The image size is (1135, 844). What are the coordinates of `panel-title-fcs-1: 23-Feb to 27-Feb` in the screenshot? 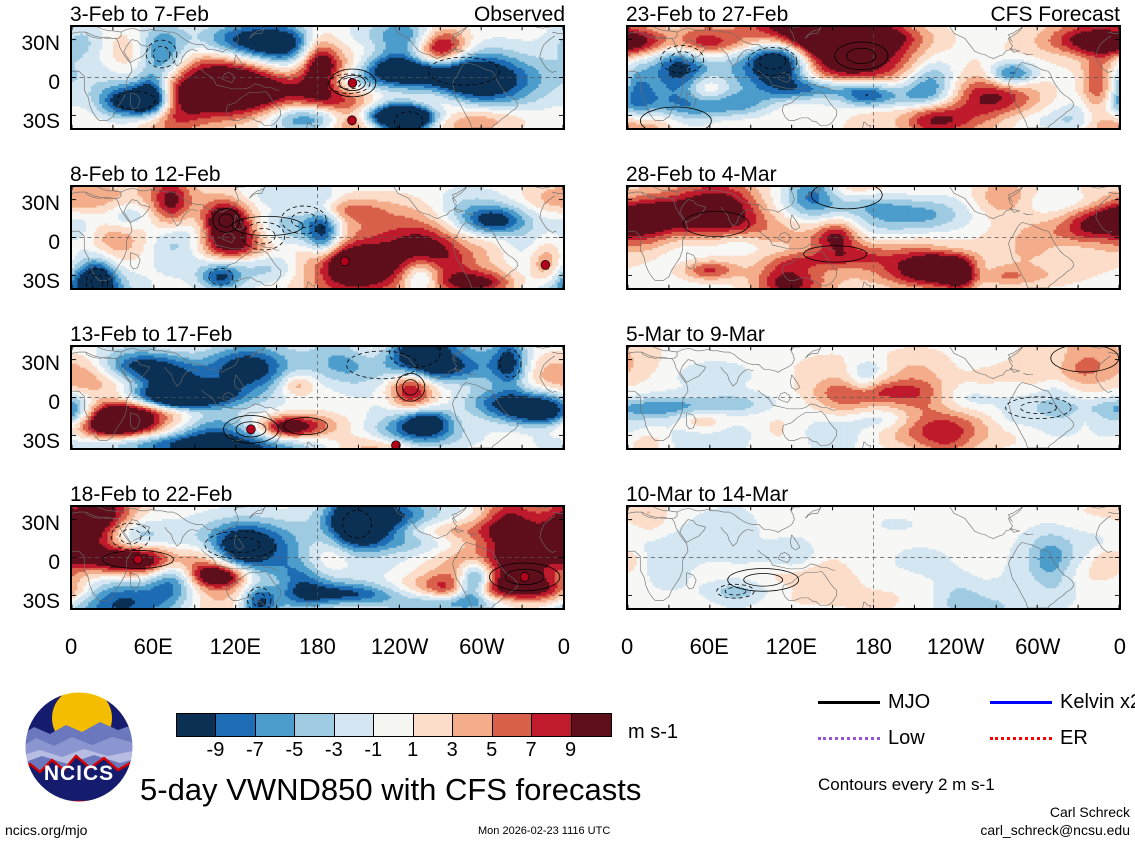 It's located at (707, 14).